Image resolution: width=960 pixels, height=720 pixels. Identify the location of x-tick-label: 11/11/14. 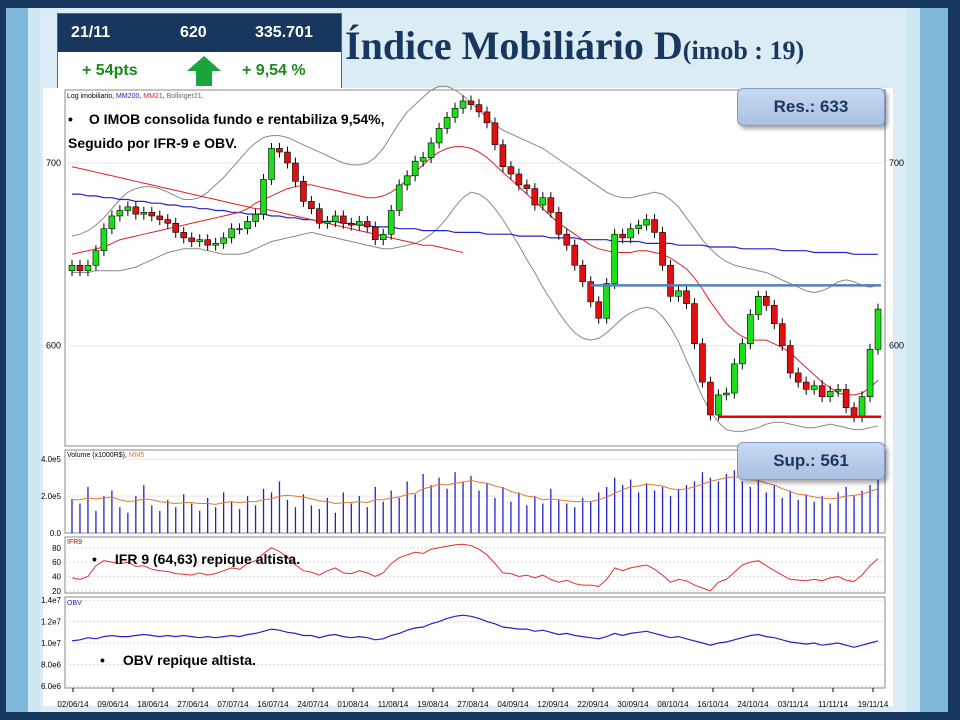
(833, 704).